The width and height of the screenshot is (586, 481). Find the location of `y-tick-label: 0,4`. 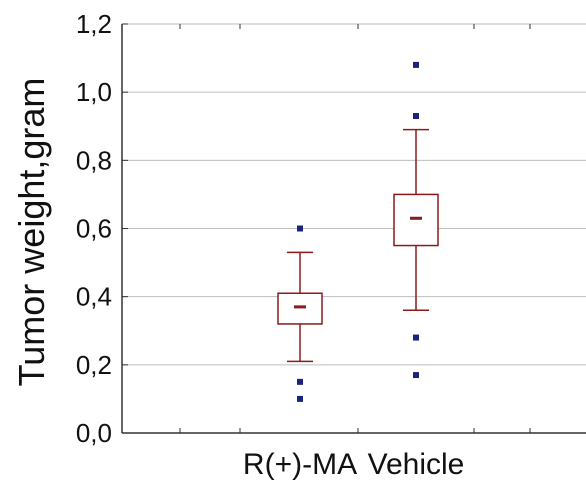

y-tick-label: 0,4 is located at coordinates (94, 297).